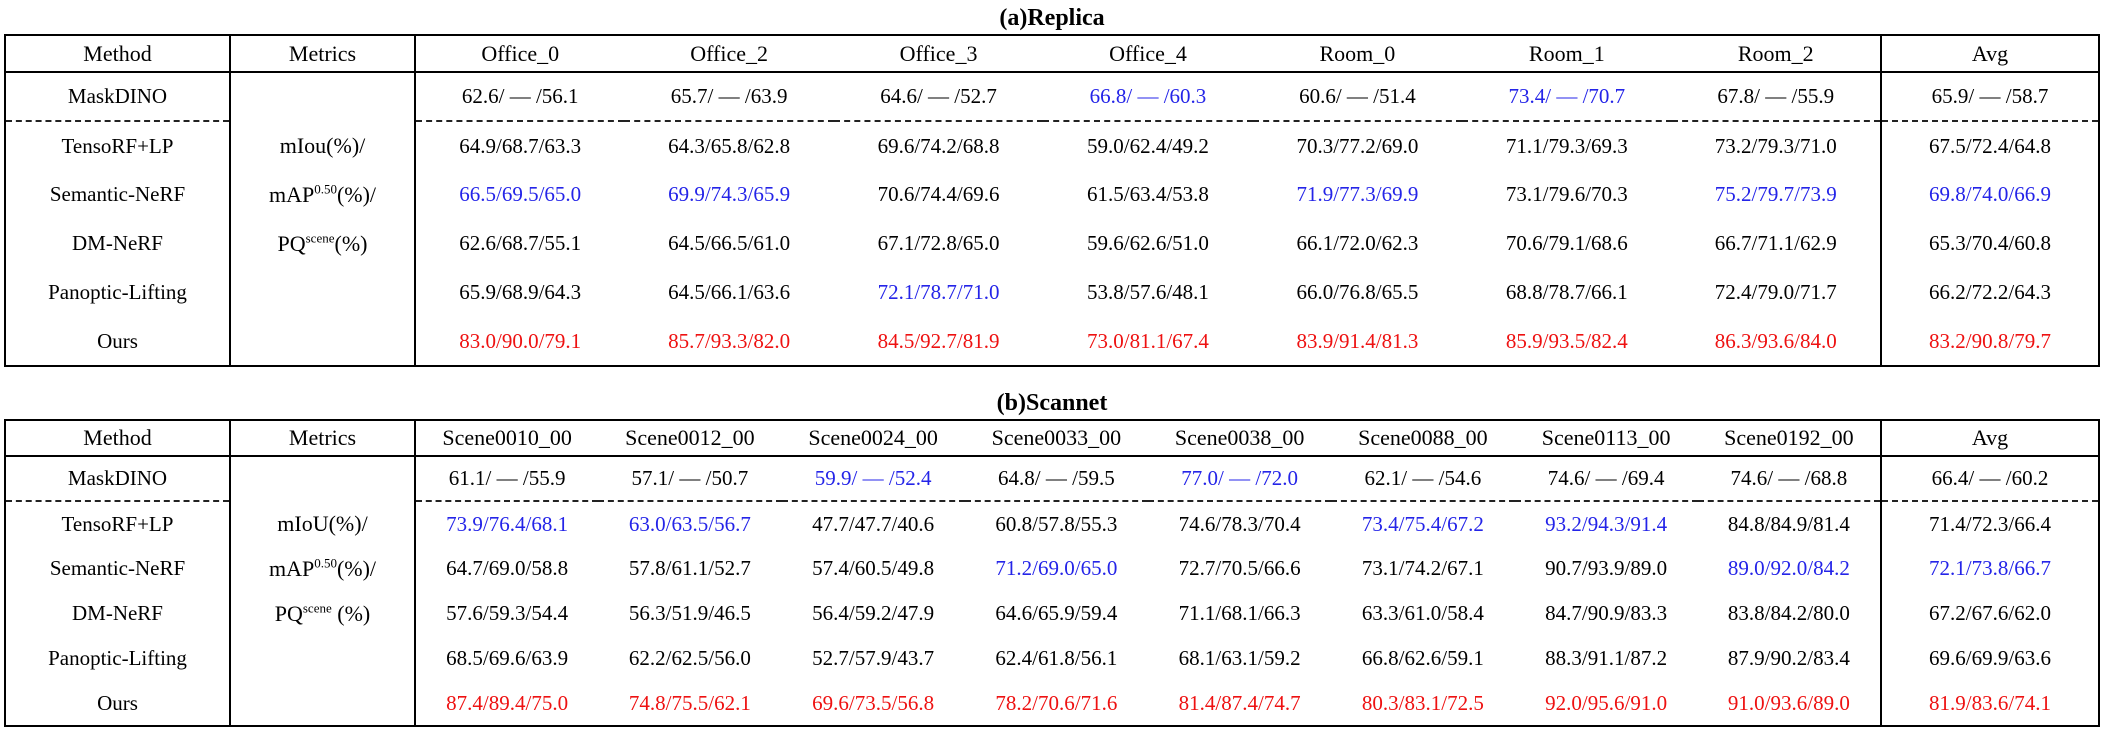 The width and height of the screenshot is (2104, 729). What do you see at coordinates (1422, 568) in the screenshot?
I see `value-cell: 73.1/74.2/67.1` at bounding box center [1422, 568].